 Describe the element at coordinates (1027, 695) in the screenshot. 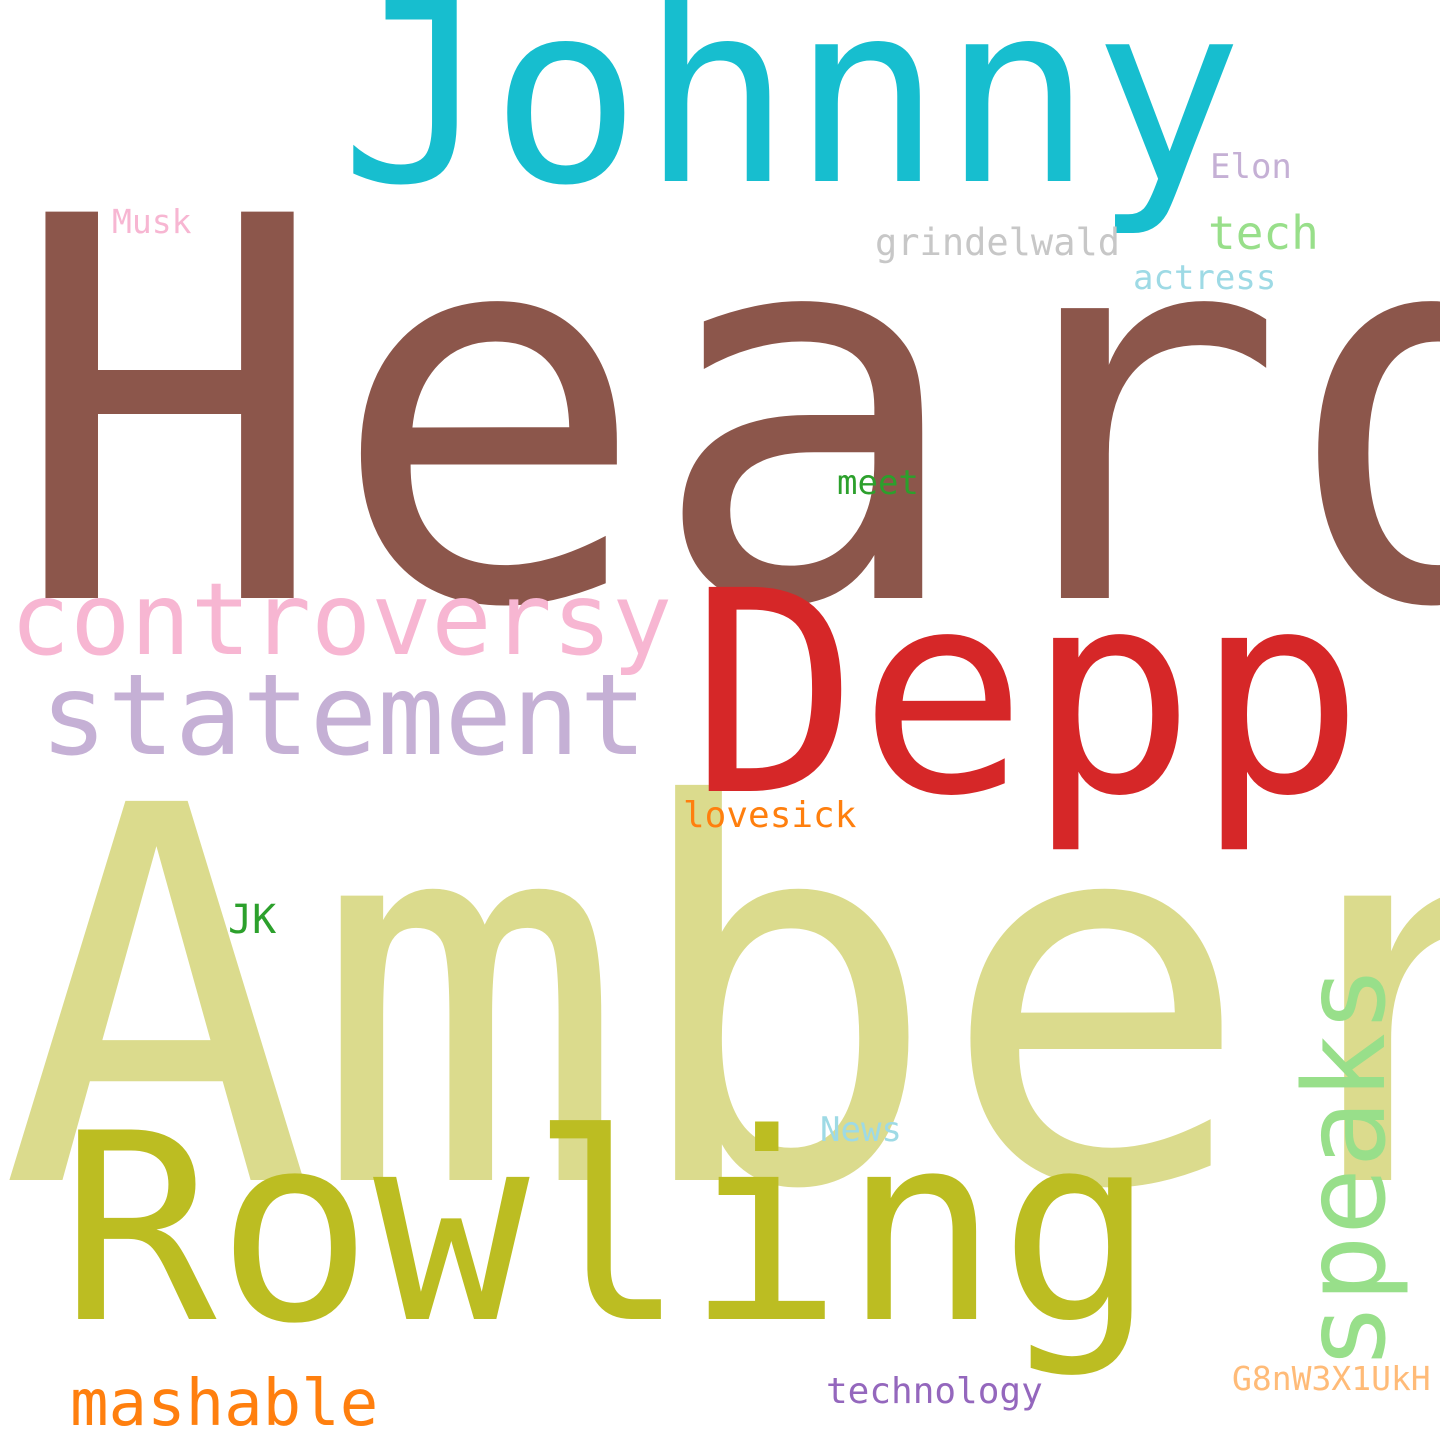

I see `word-depp: Depp` at that location.